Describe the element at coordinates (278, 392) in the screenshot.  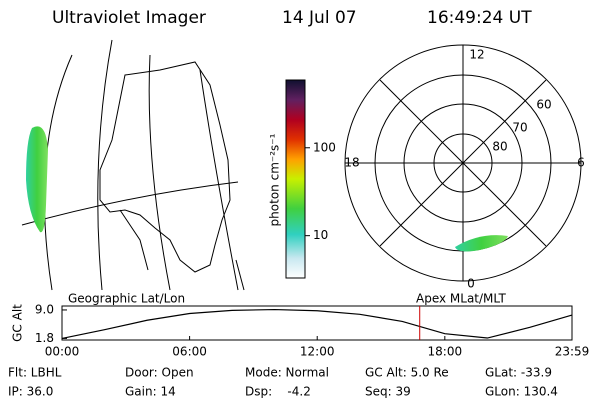
I see `status-field: Dsp: -4.2` at that location.